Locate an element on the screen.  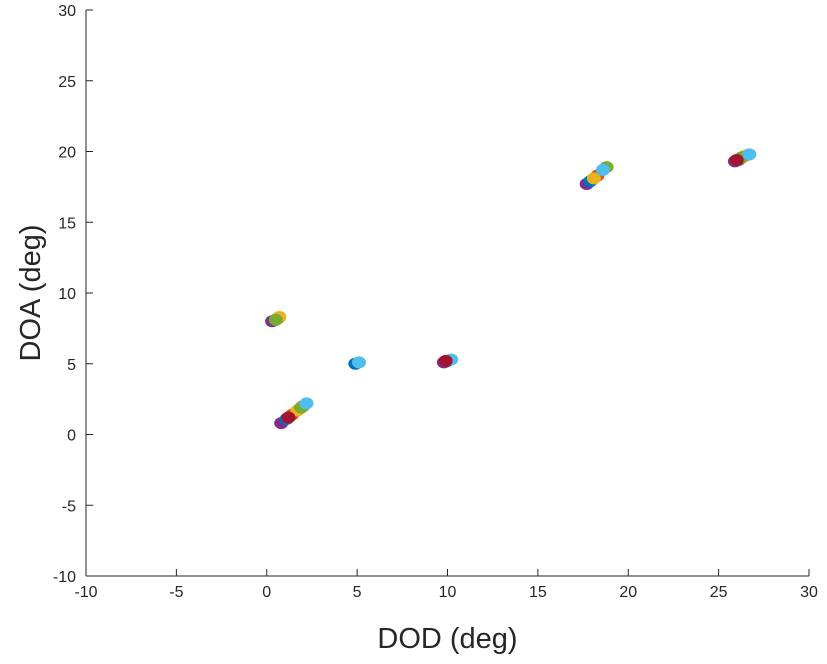
x-tick-label: 30 is located at coordinates (809, 592).